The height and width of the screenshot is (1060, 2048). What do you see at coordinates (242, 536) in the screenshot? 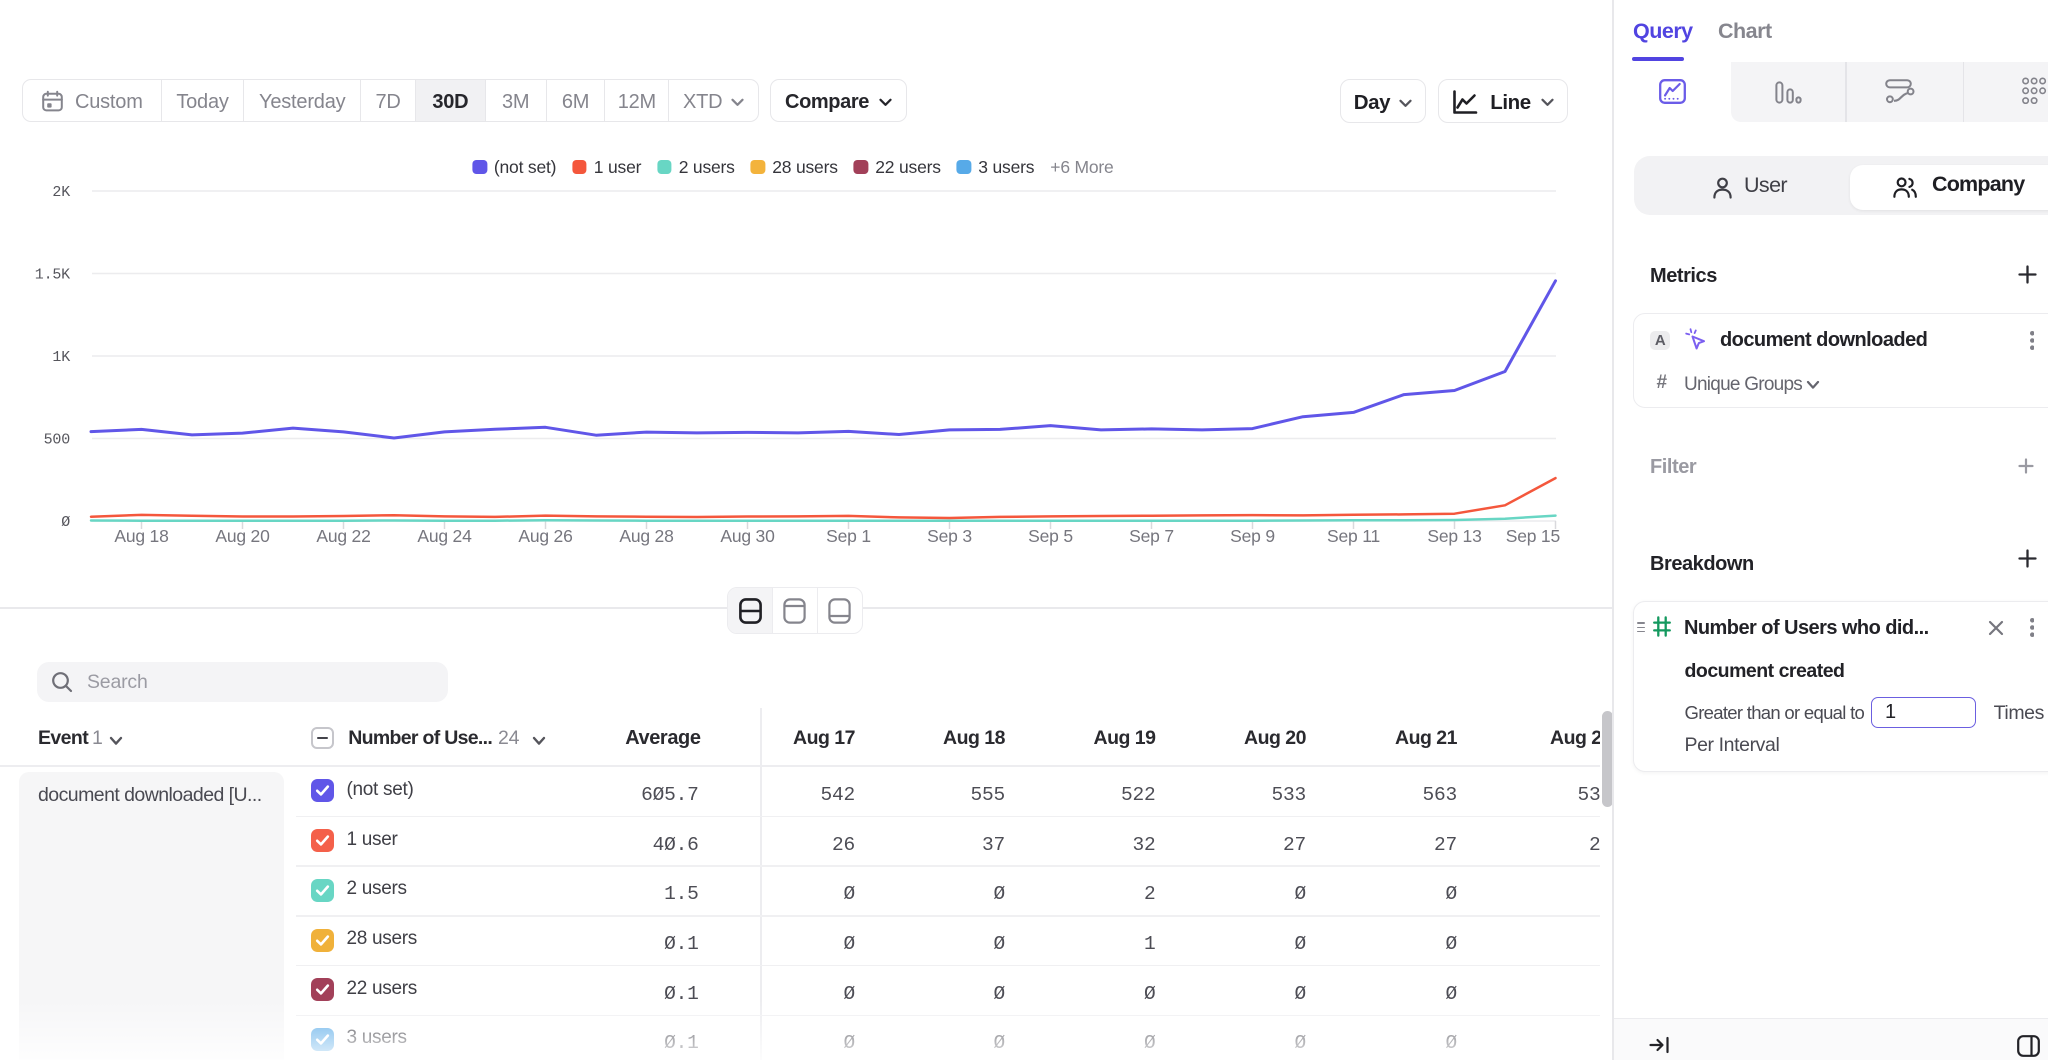
I see `svg-text: Aug 20` at bounding box center [242, 536].